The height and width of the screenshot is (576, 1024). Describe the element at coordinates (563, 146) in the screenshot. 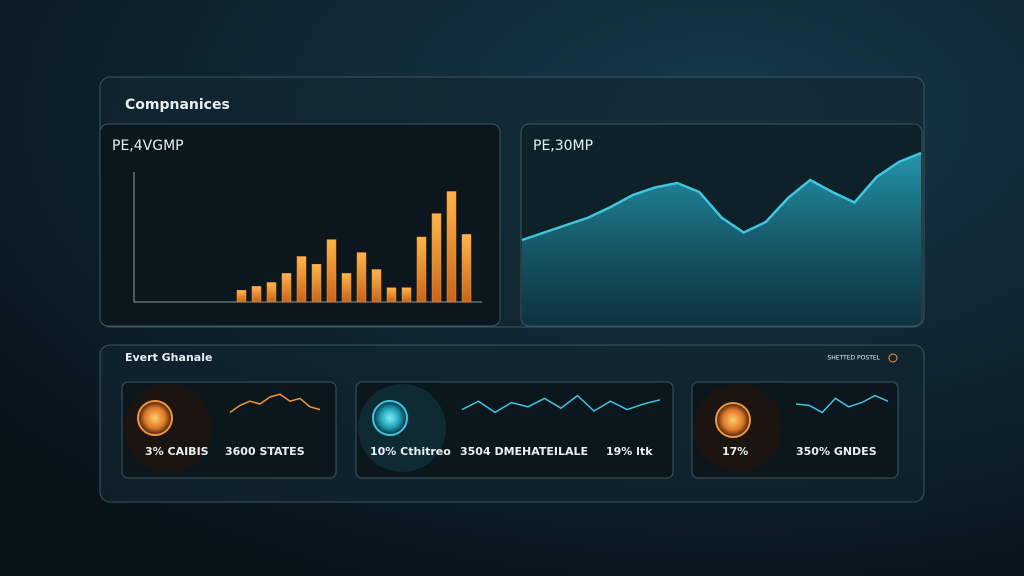

I see `card-title: PE,30MP` at that location.